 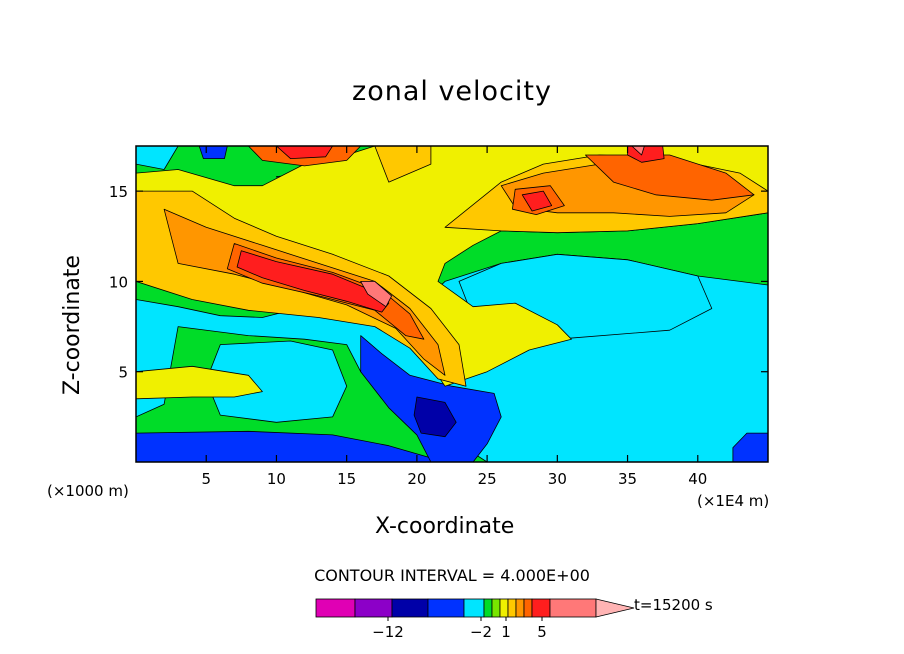 What do you see at coordinates (481, 632) in the screenshot?
I see `colorbar-label-1: −2` at bounding box center [481, 632].